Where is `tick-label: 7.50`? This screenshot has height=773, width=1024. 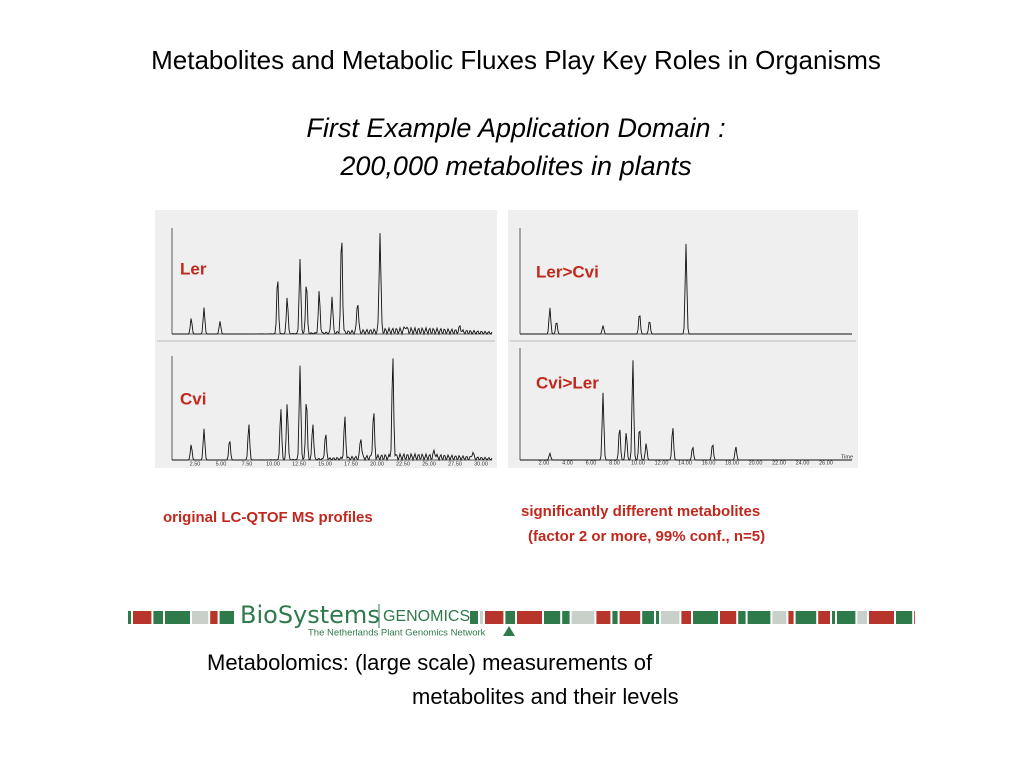 tick-label: 7.50 is located at coordinates (247, 464).